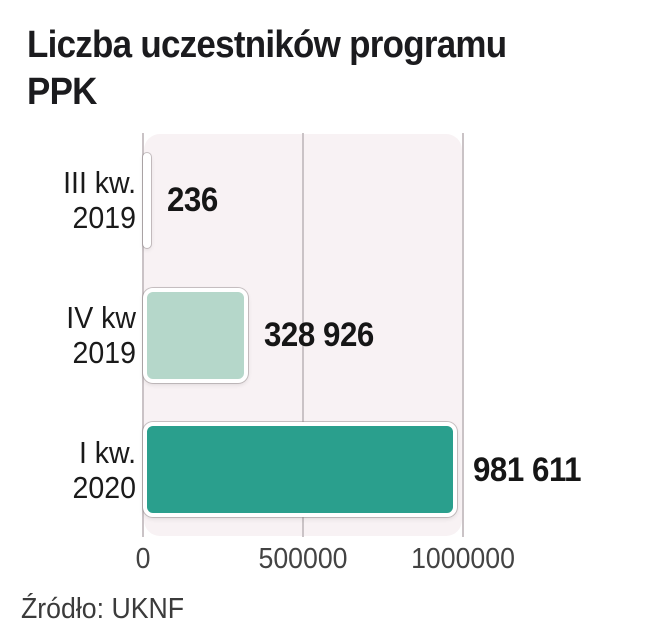 This screenshot has height=640, width=658. Describe the element at coordinates (303, 559) in the screenshot. I see `x-tick-label: 500000` at that location.